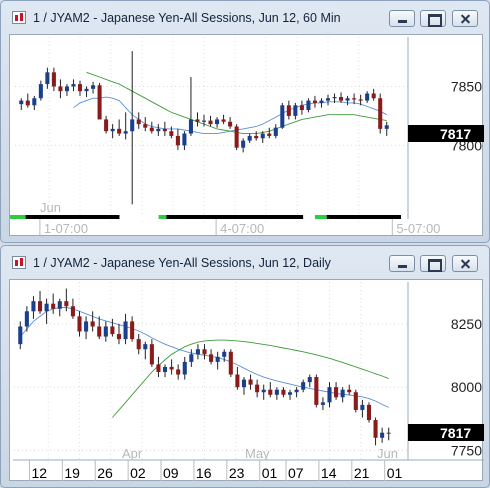 Image resolution: width=490 pixels, height=488 pixels. I want to click on x-tick-label: 21, so click(362, 473).